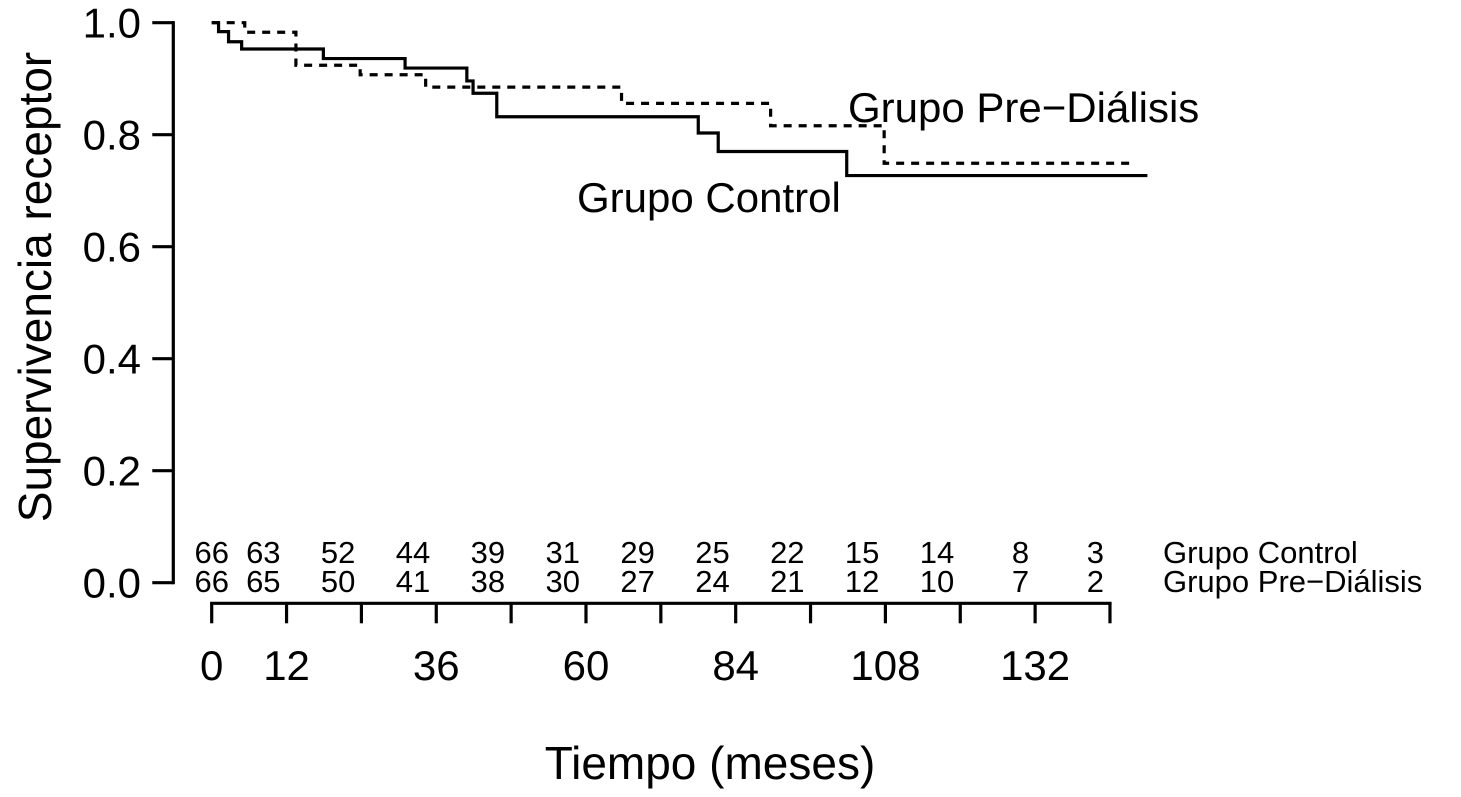 The height and width of the screenshot is (797, 1461). I want to click on risk-value: 15, so click(862, 552).